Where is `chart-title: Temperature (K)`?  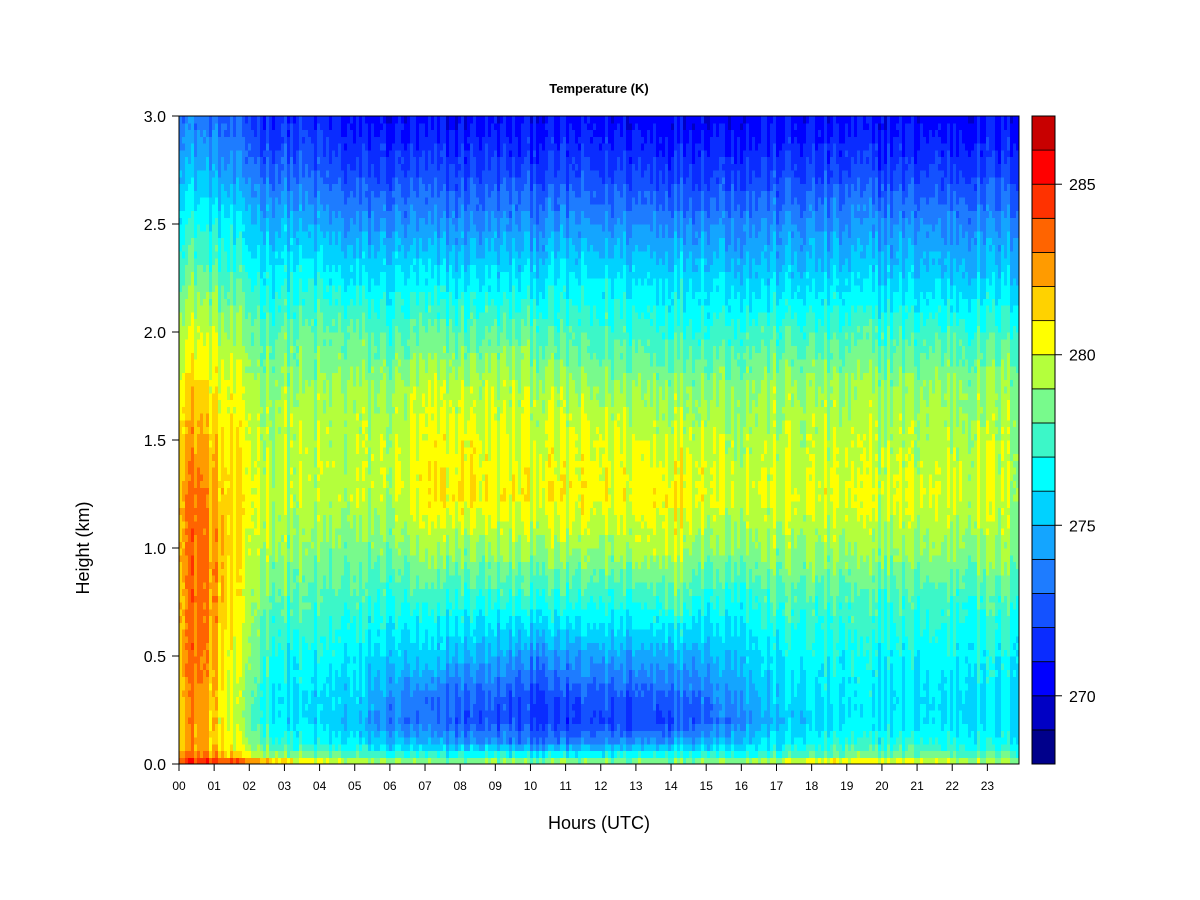 chart-title: Temperature (K) is located at coordinates (598, 88).